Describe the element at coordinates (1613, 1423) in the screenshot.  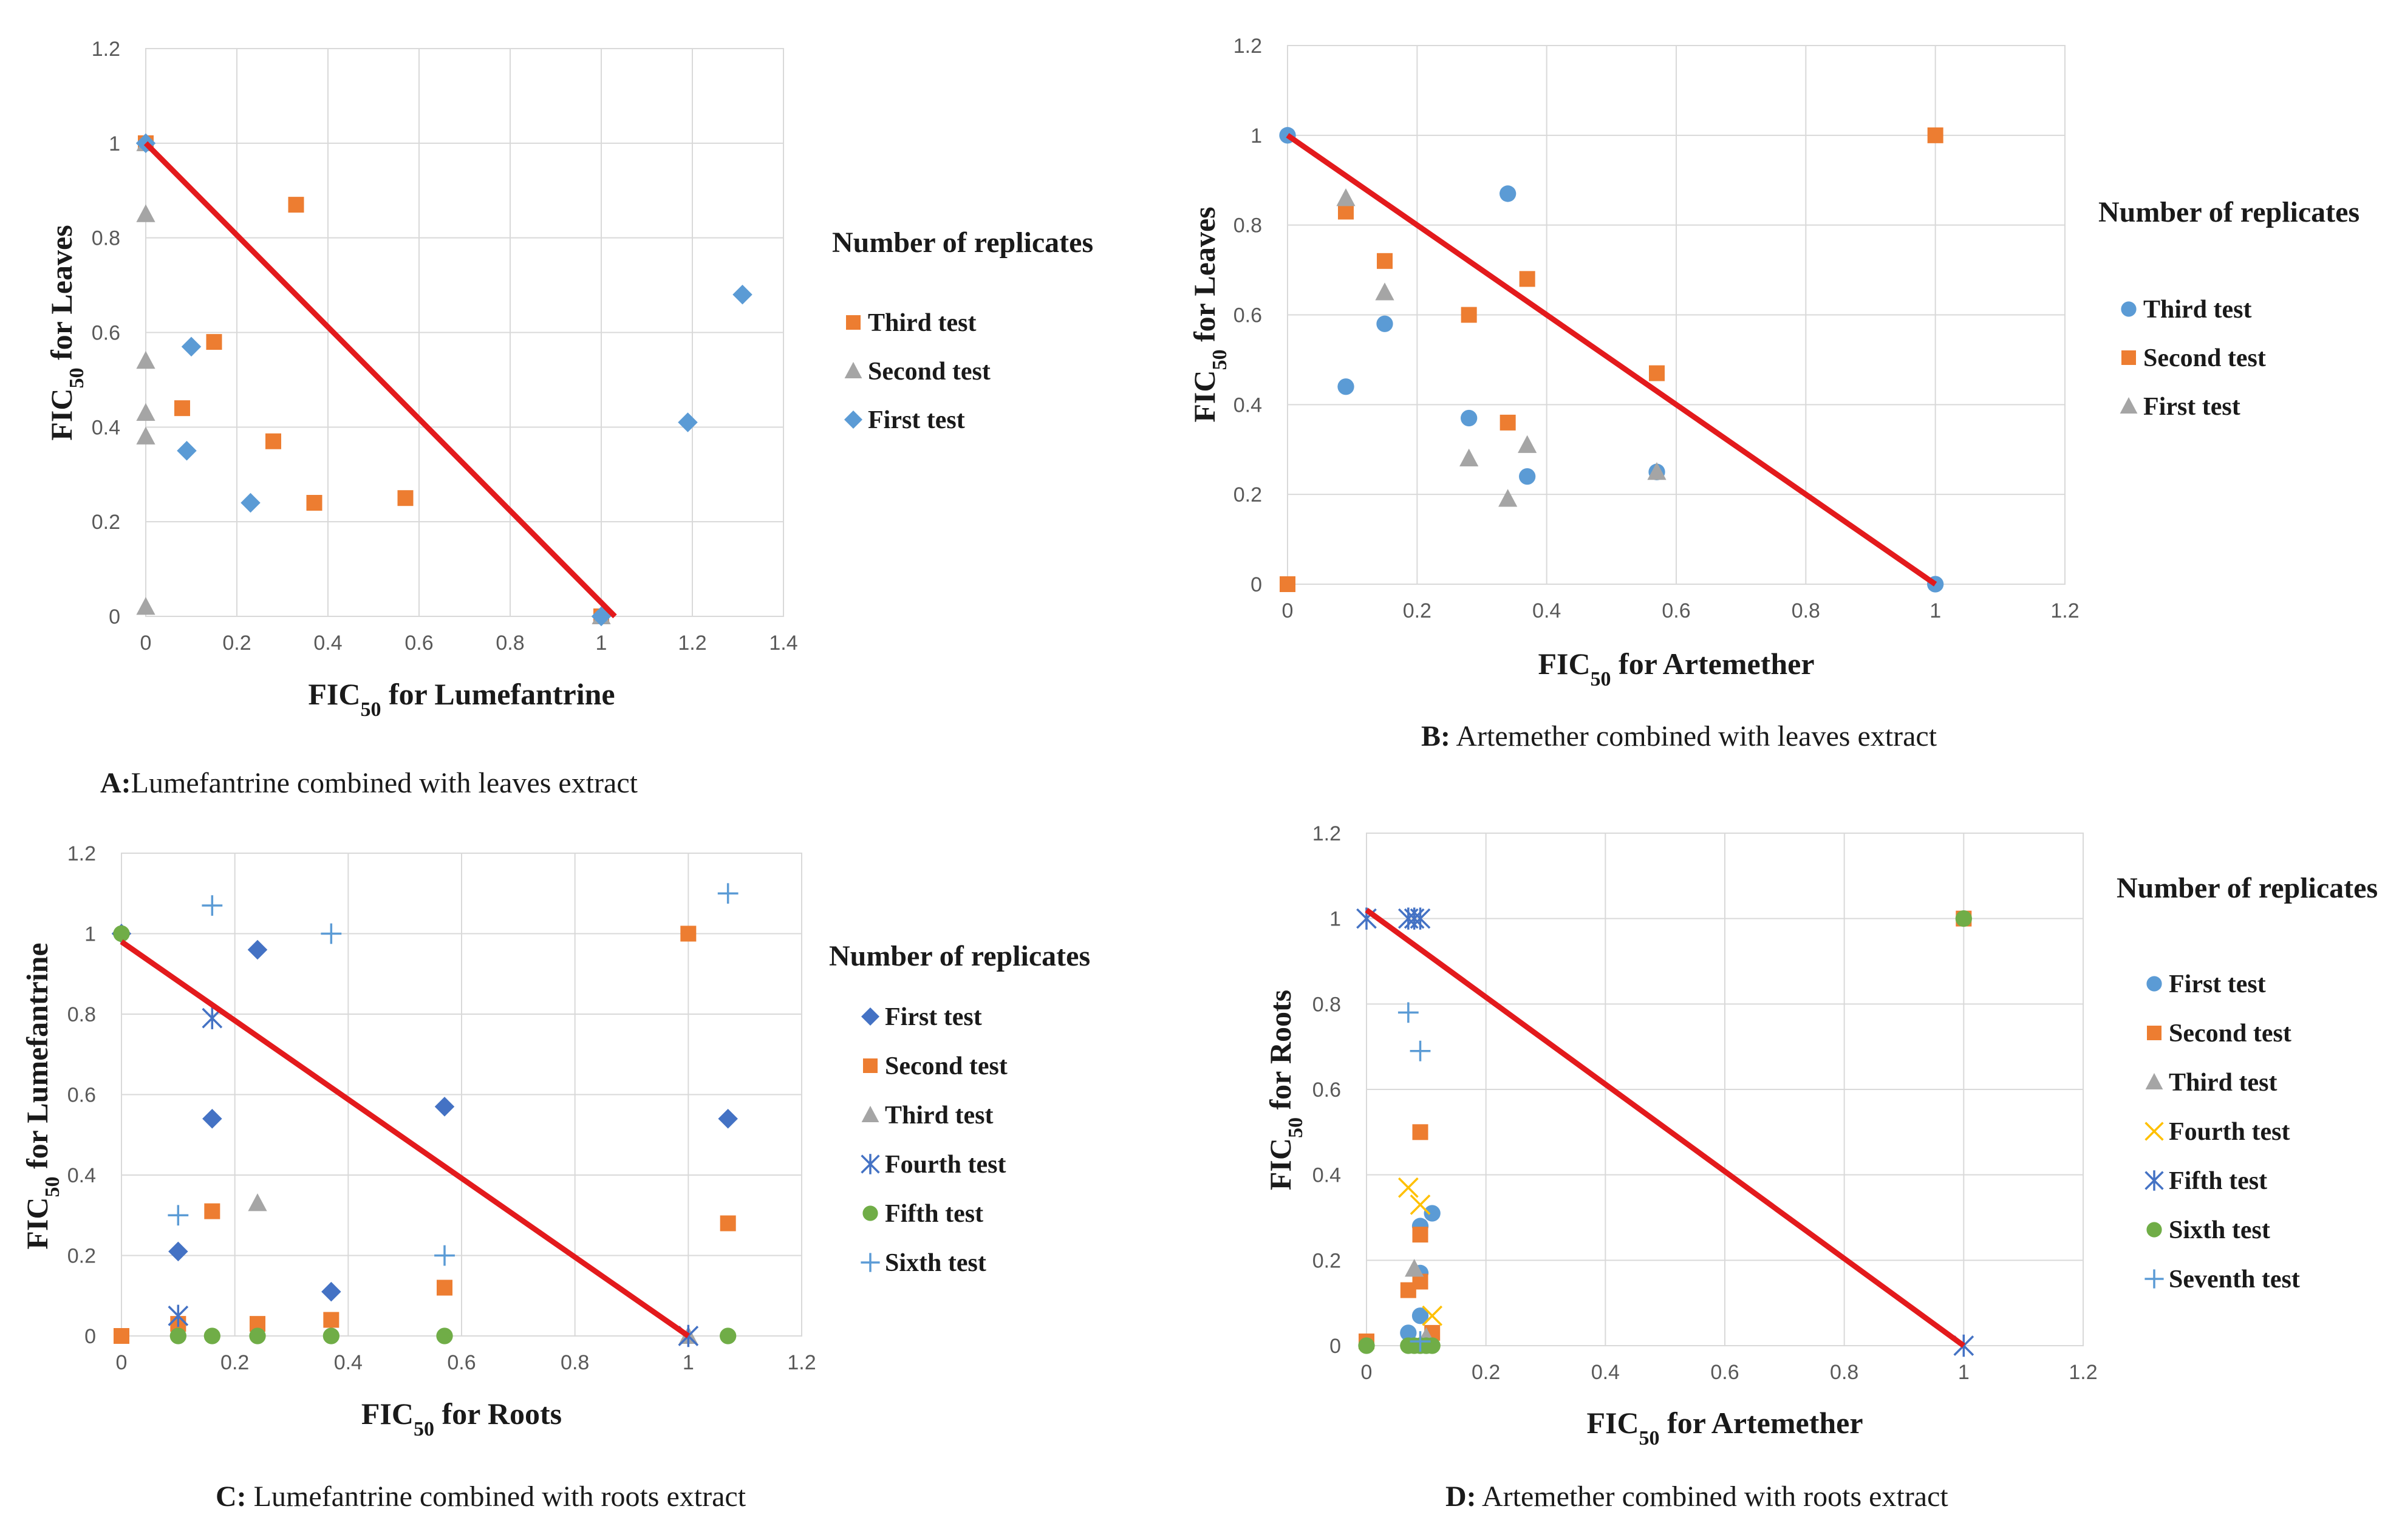
I see `x-axis-label-fic: FIC` at that location.